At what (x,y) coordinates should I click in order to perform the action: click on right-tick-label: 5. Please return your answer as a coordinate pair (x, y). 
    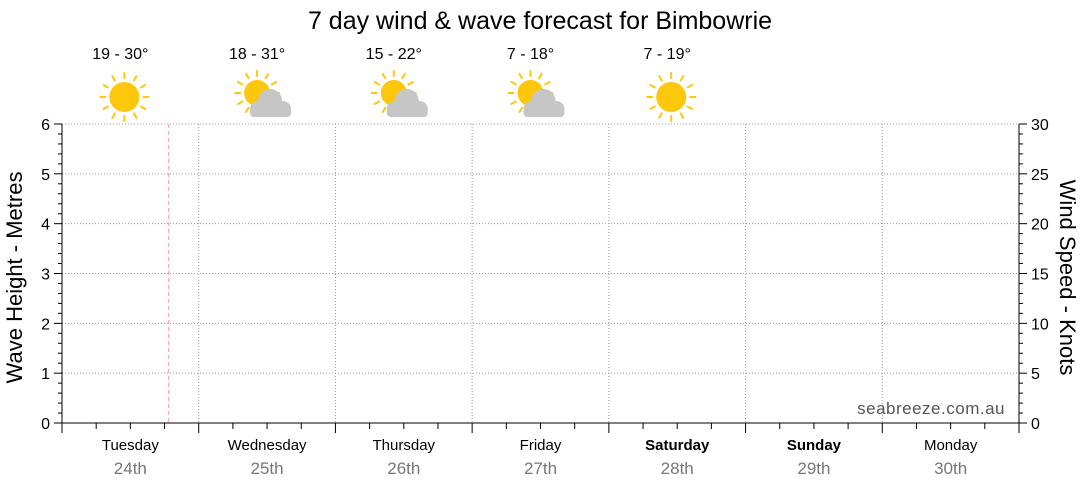
    Looking at the image, I should click on (1035, 374).